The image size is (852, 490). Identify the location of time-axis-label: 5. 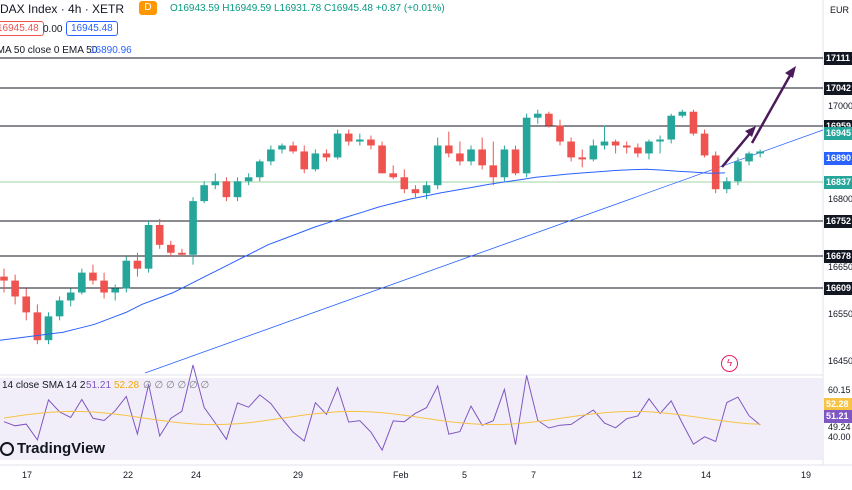
(465, 475).